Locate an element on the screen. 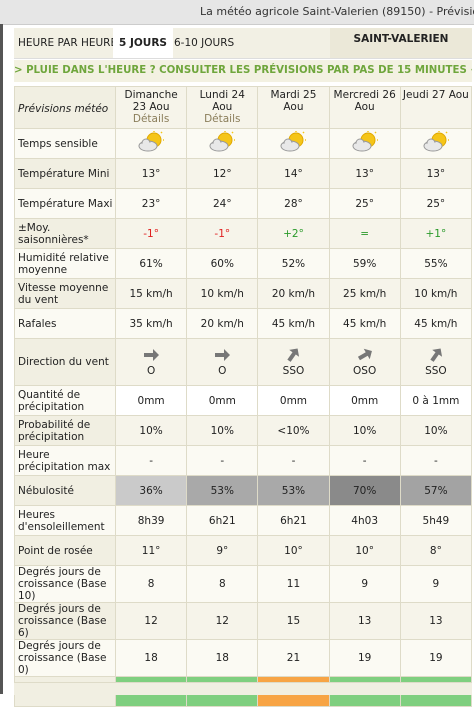 This screenshot has width=474, height=707. day: Dimanche 23 Aou is located at coordinates (151, 101).